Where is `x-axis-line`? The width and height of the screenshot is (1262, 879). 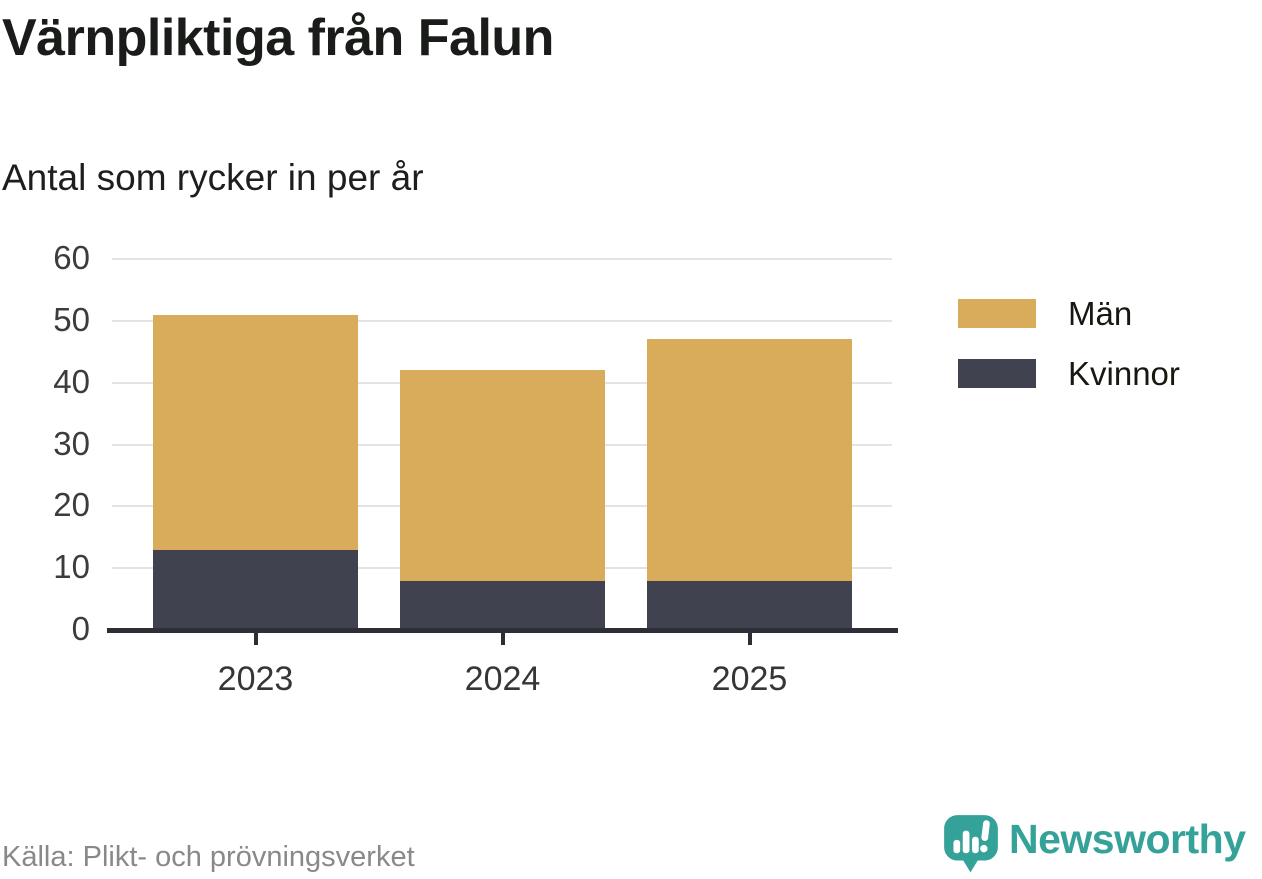
x-axis-line is located at coordinates (502, 630).